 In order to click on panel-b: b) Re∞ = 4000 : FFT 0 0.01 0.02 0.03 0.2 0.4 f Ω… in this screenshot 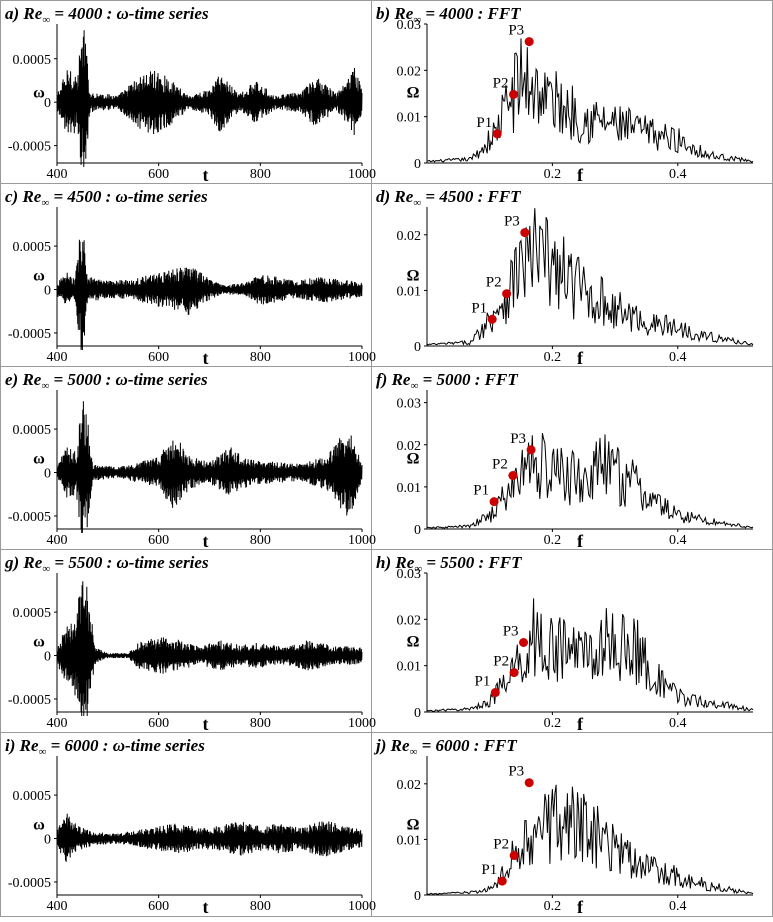, I will do `click(565, 94)`.